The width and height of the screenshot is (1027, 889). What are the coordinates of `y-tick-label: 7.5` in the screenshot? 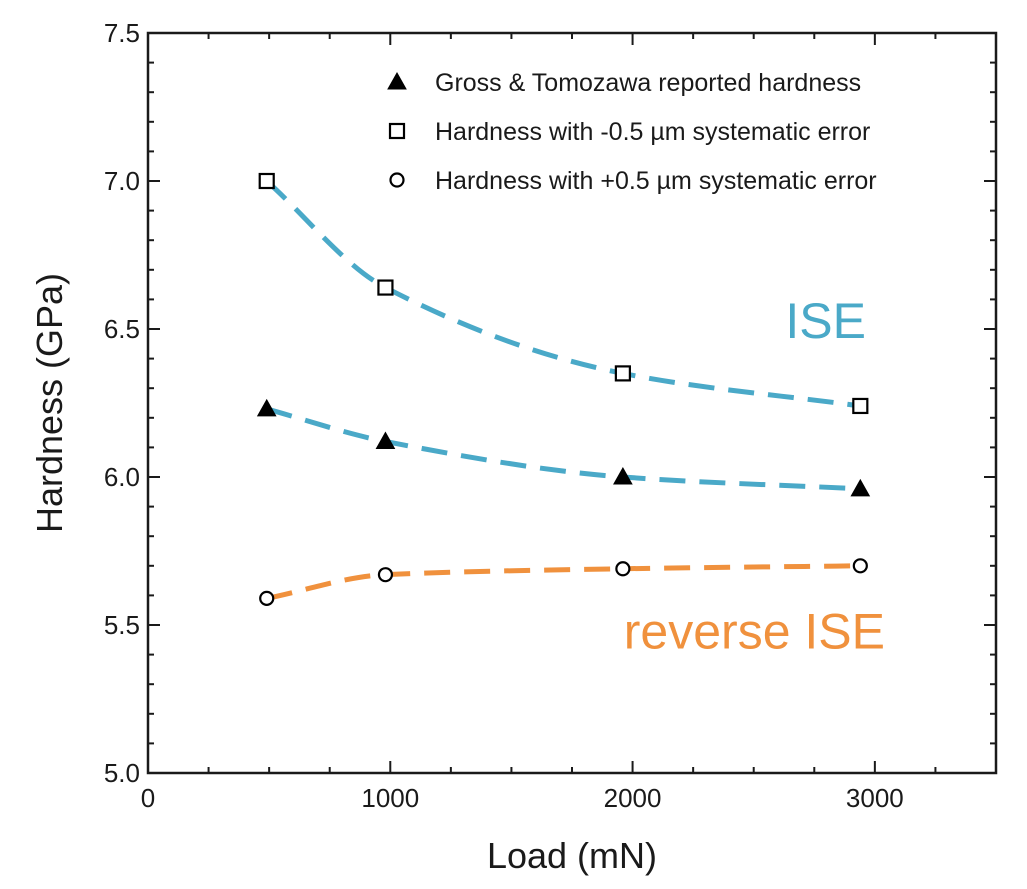 It's located at (122, 33).